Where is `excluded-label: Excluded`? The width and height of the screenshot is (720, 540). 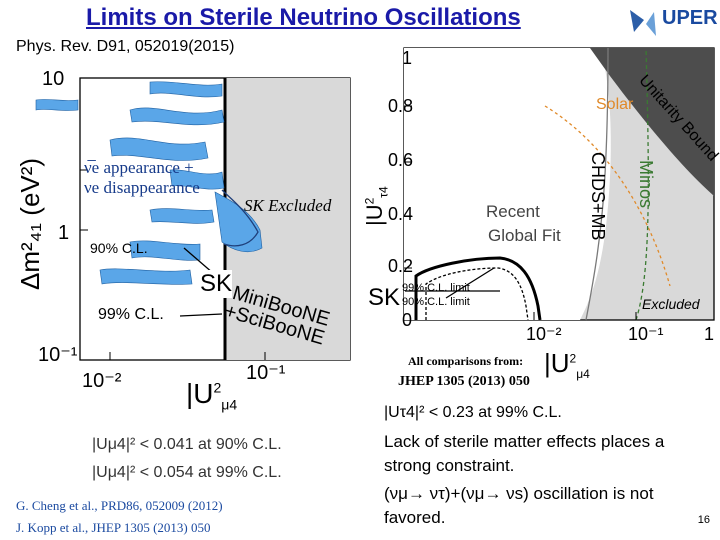
excluded-label: Excluded is located at coordinates (671, 304).